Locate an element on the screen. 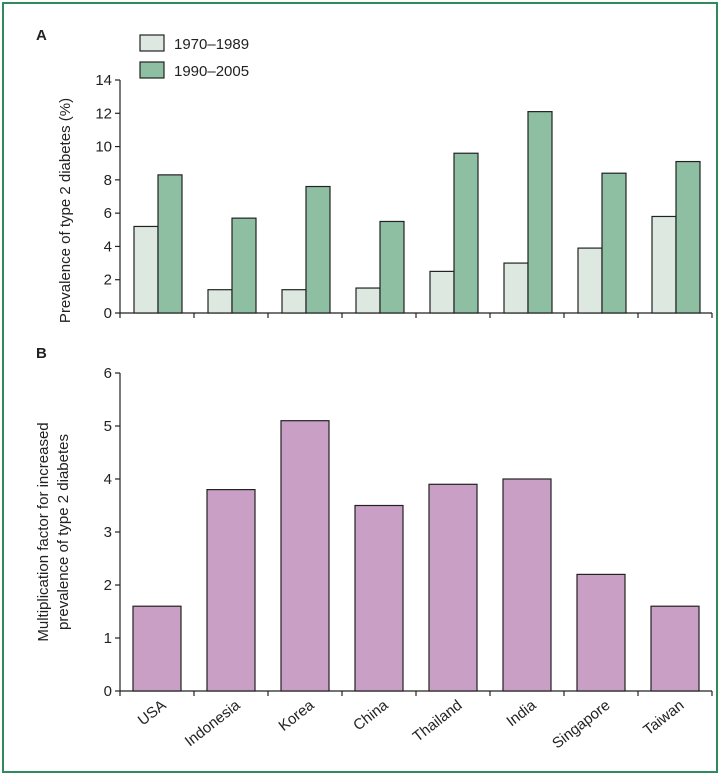  bar-a-taiwan-1990-2005 is located at coordinates (688, 237).